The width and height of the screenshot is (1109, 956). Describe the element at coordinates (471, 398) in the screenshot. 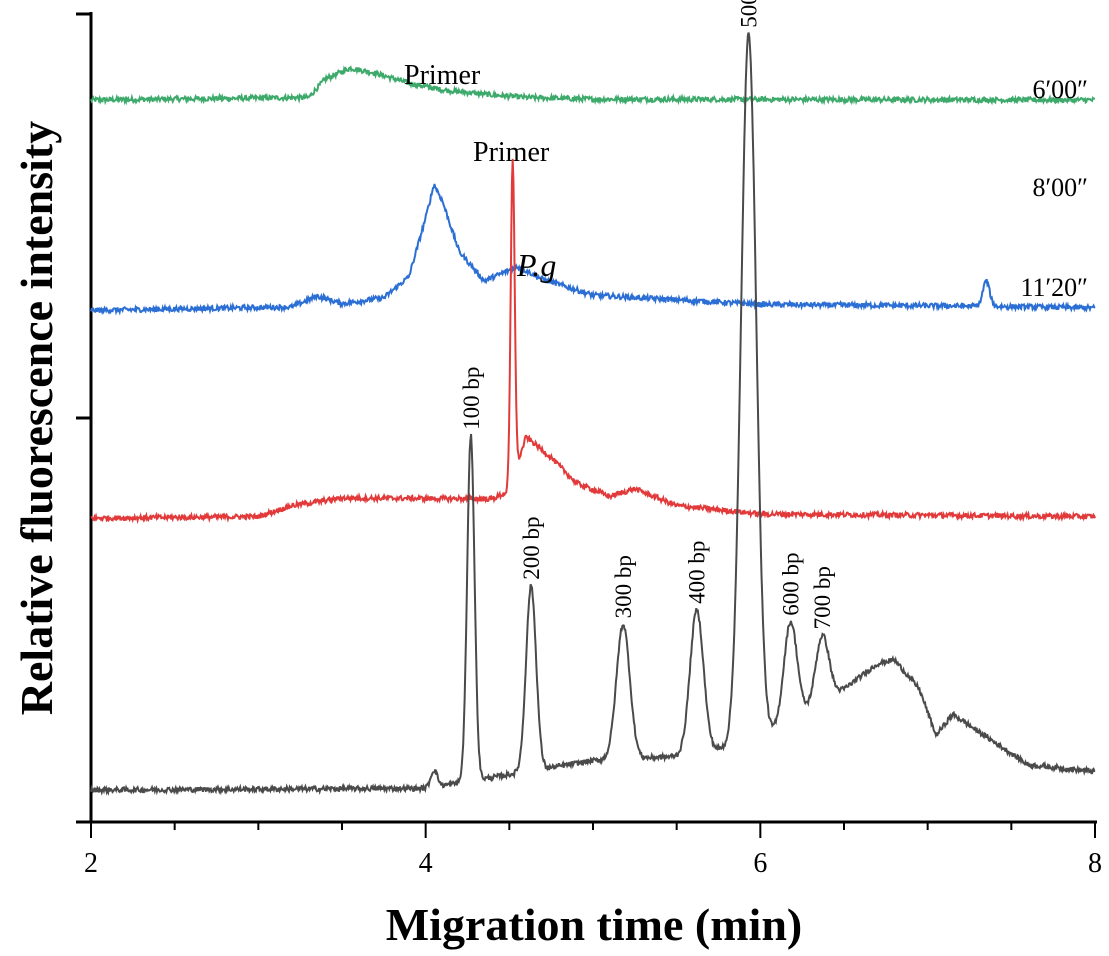

I see `peak-label: 100 bp` at that location.